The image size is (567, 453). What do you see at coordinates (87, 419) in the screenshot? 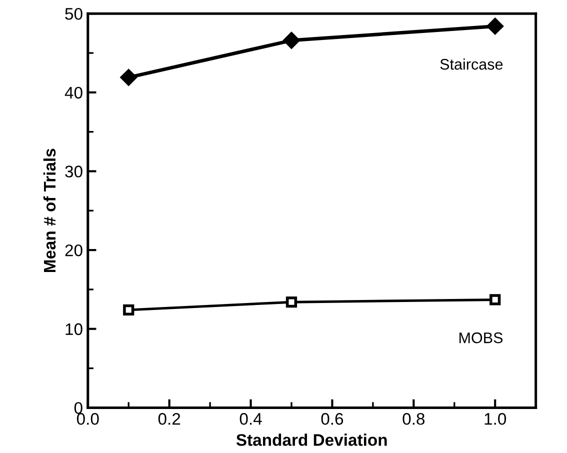
I see `x-tick-label: 0.0` at bounding box center [87, 419].